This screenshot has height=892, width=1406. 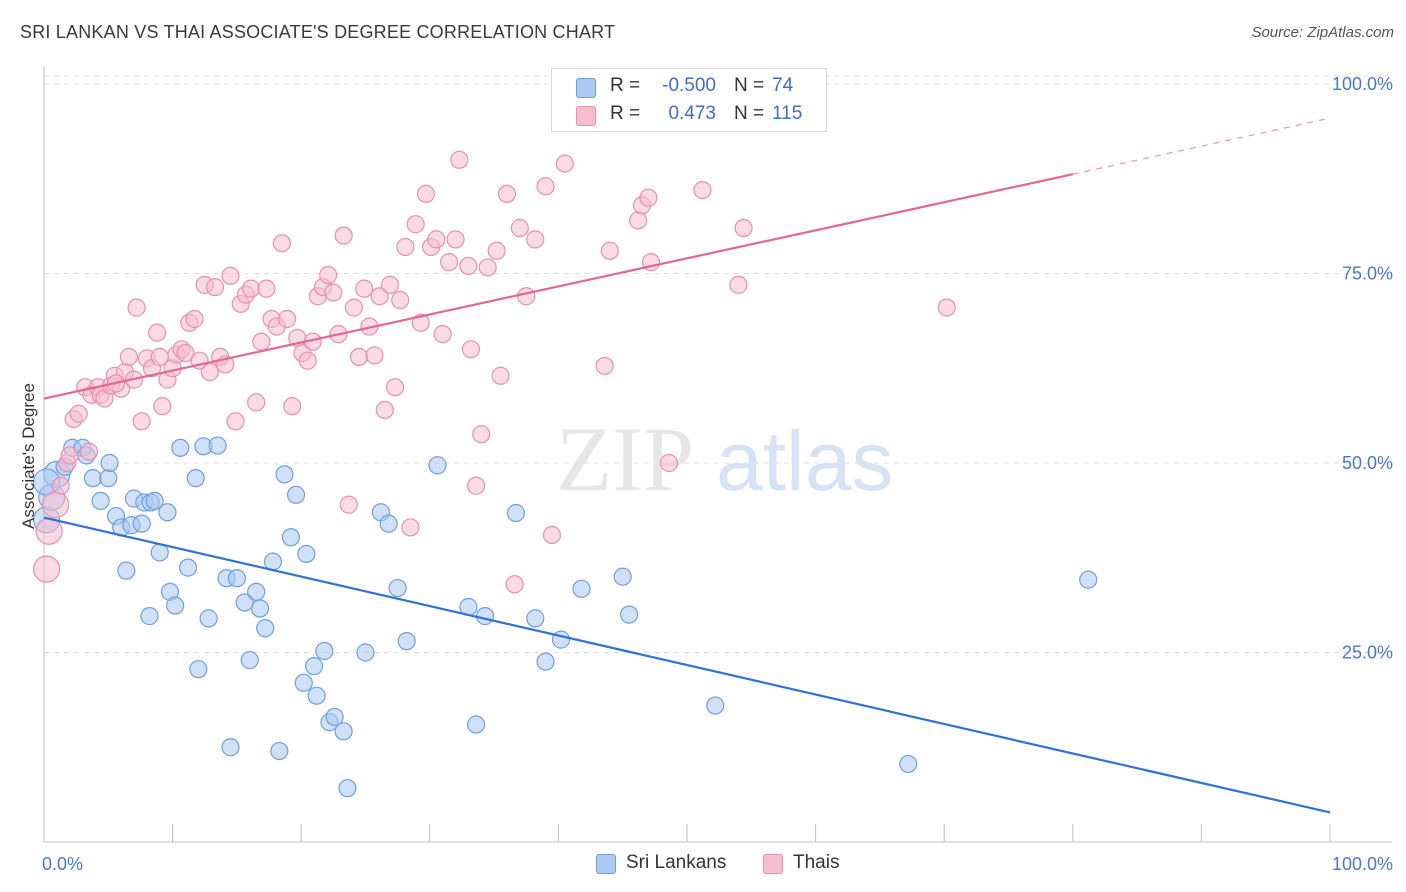 I want to click on legend-r-value: 0.473, so click(x=692, y=113).